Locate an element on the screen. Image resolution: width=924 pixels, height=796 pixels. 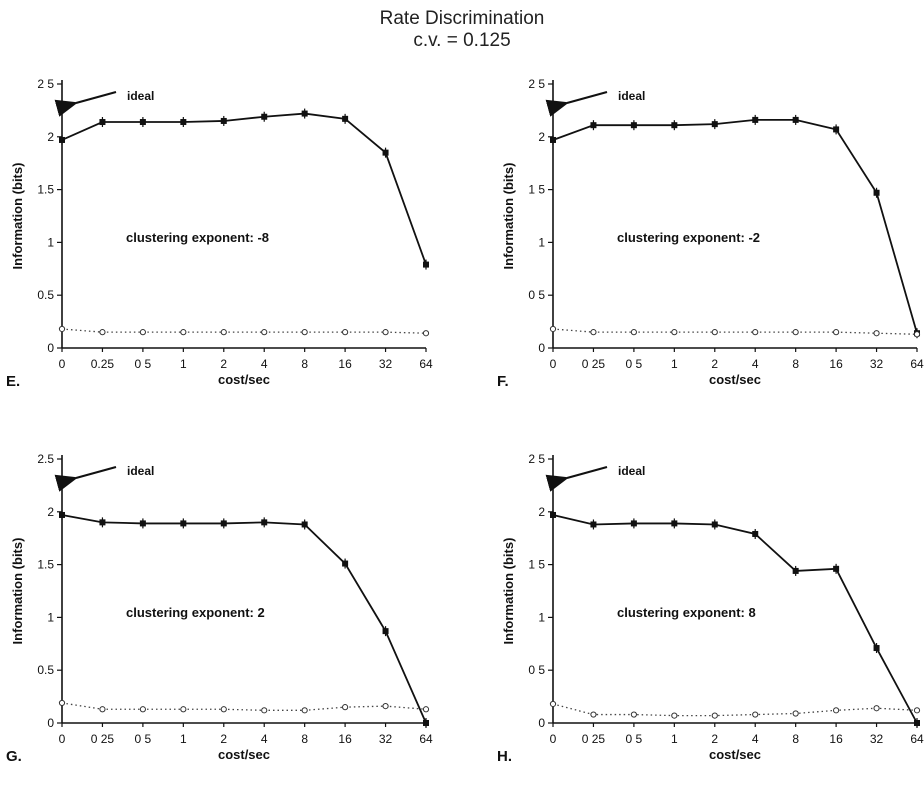
x-tick-label: 8 is located at coordinates (304, 739).